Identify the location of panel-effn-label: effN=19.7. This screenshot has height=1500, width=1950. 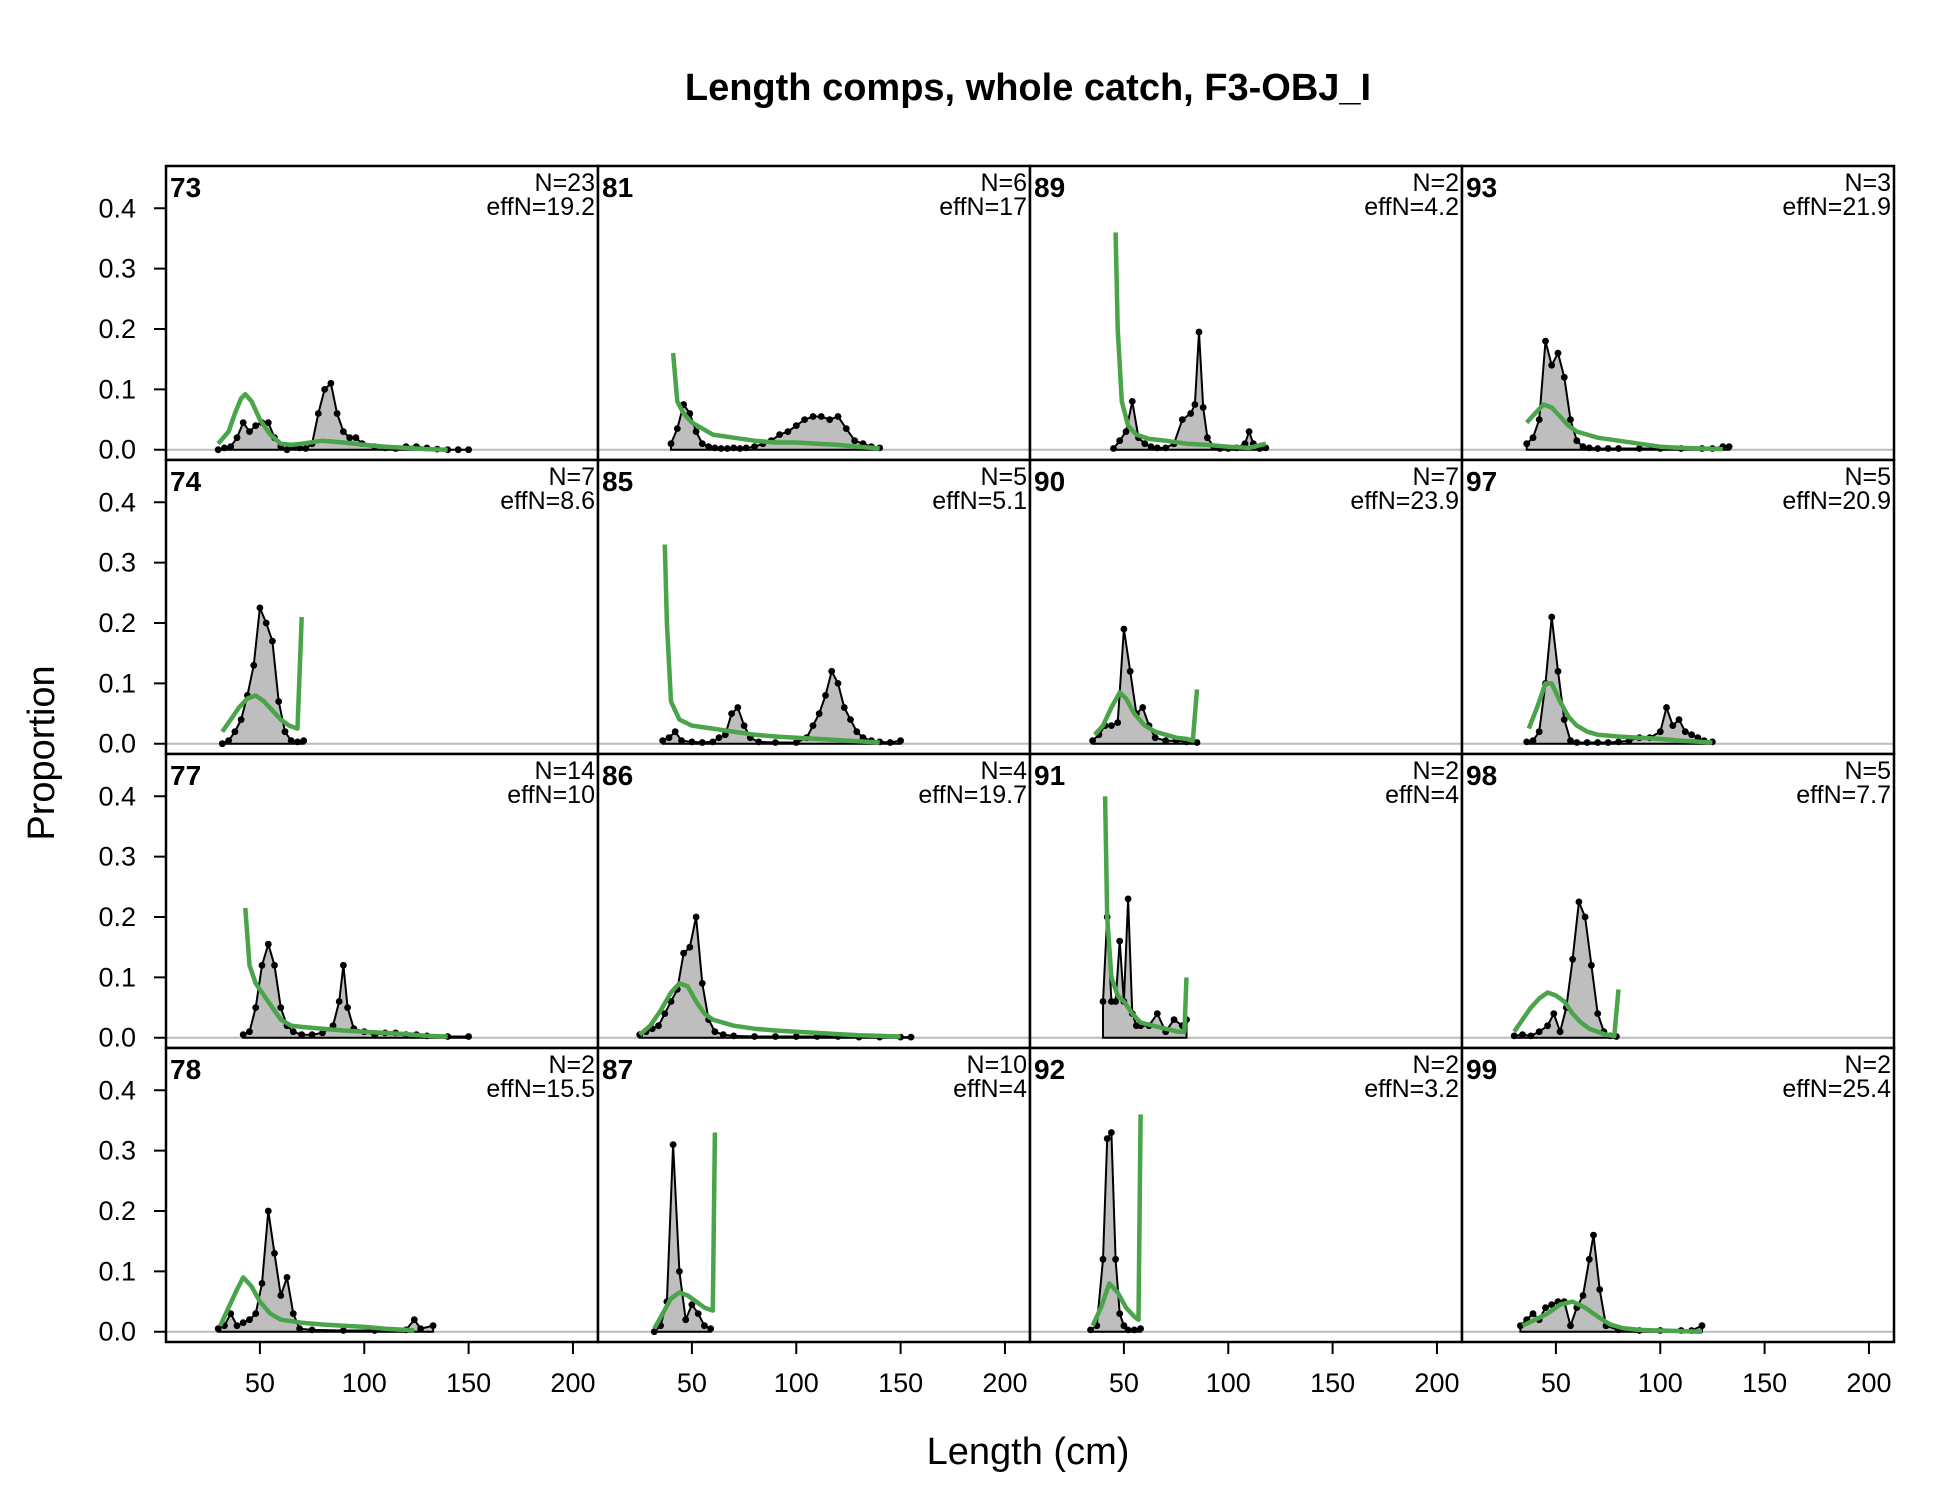
(972, 795).